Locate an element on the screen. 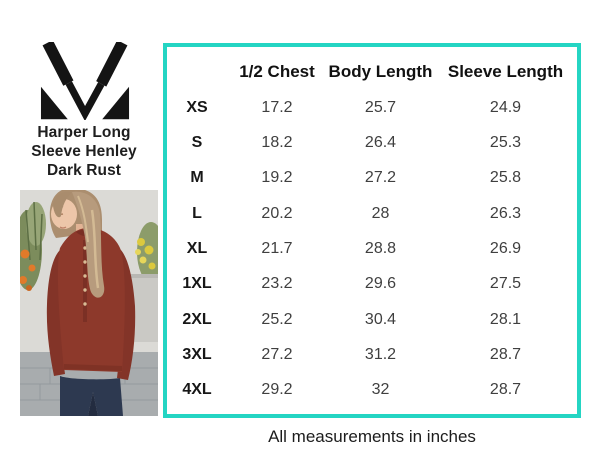  product-title-line: Dark Rust is located at coordinates (84, 170).